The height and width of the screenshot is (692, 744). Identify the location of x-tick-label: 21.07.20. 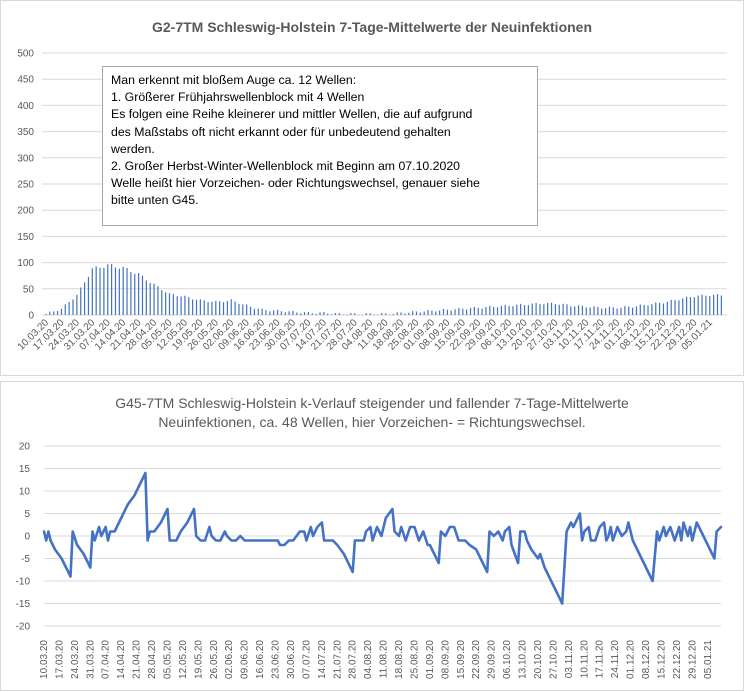
(337, 659).